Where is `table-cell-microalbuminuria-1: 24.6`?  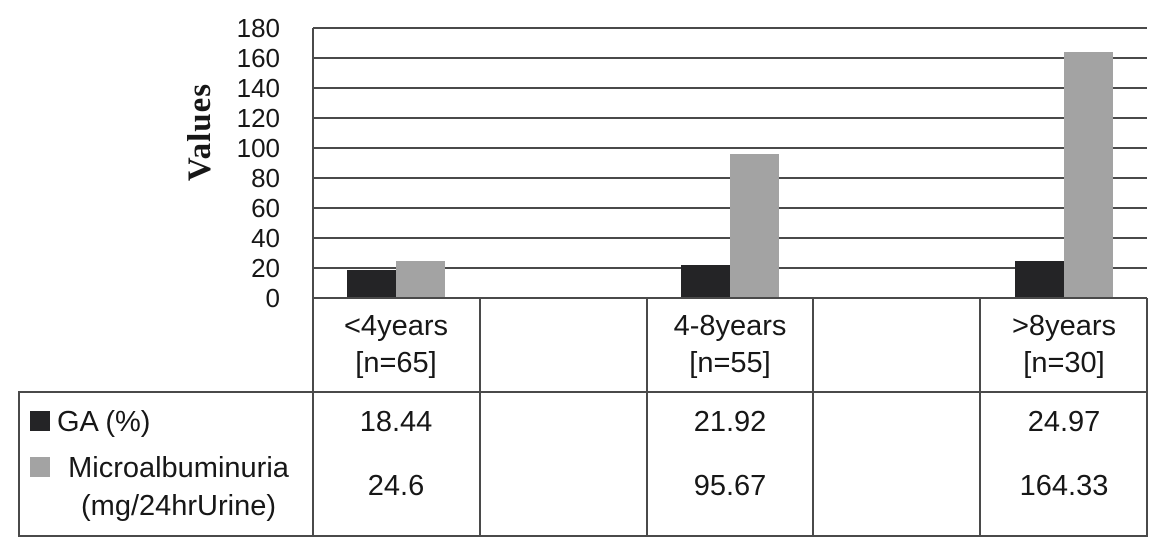 table-cell-microalbuminuria-1: 24.6 is located at coordinates (396, 486).